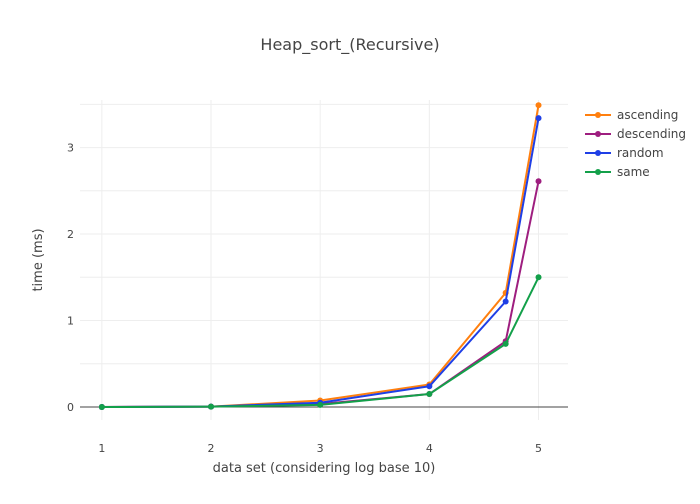  What do you see at coordinates (70, 278) in the screenshot?
I see `y-tick-labels: 0 1 2 3` at bounding box center [70, 278].